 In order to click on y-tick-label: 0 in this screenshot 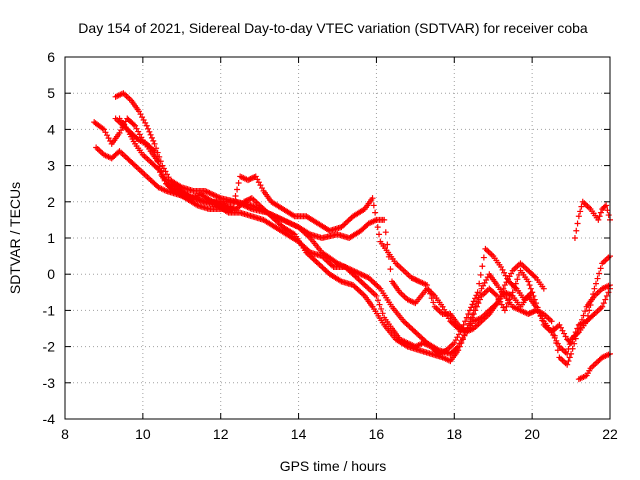, I will do `click(51, 274)`.